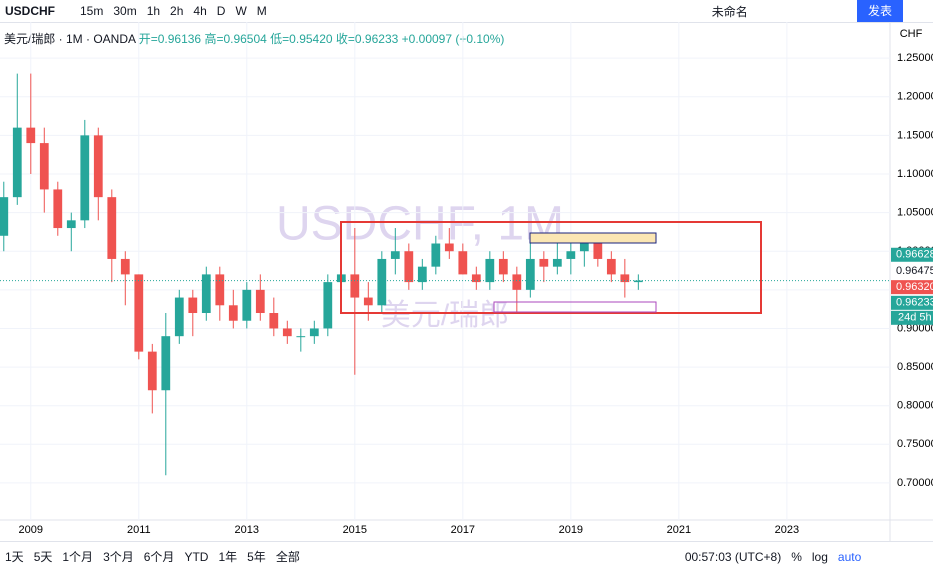  Describe the element at coordinates (301, 39) in the screenshot. I see `low: 低=0.95420` at that location.